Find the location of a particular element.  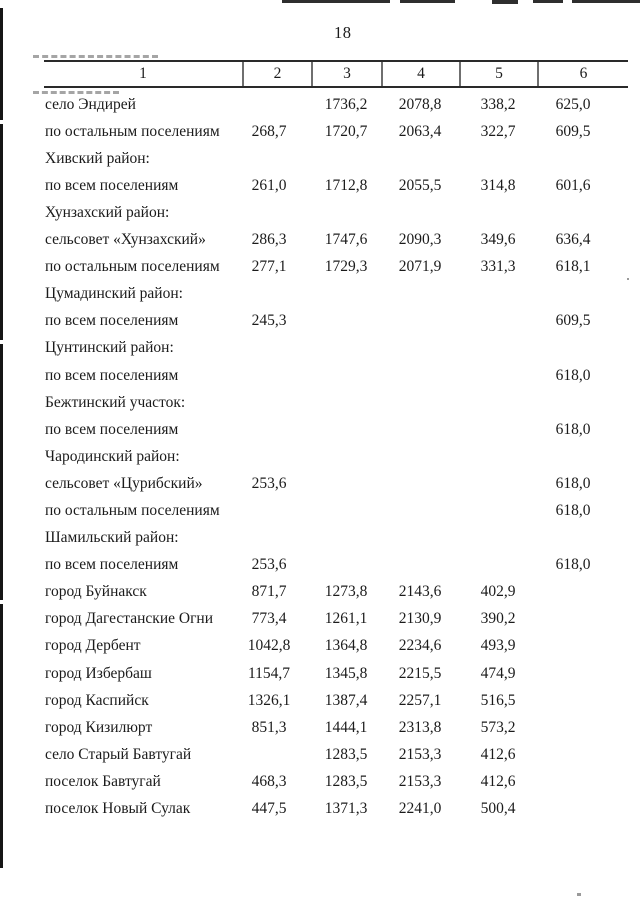

table-row: Хивский район: is located at coordinates (336, 155).